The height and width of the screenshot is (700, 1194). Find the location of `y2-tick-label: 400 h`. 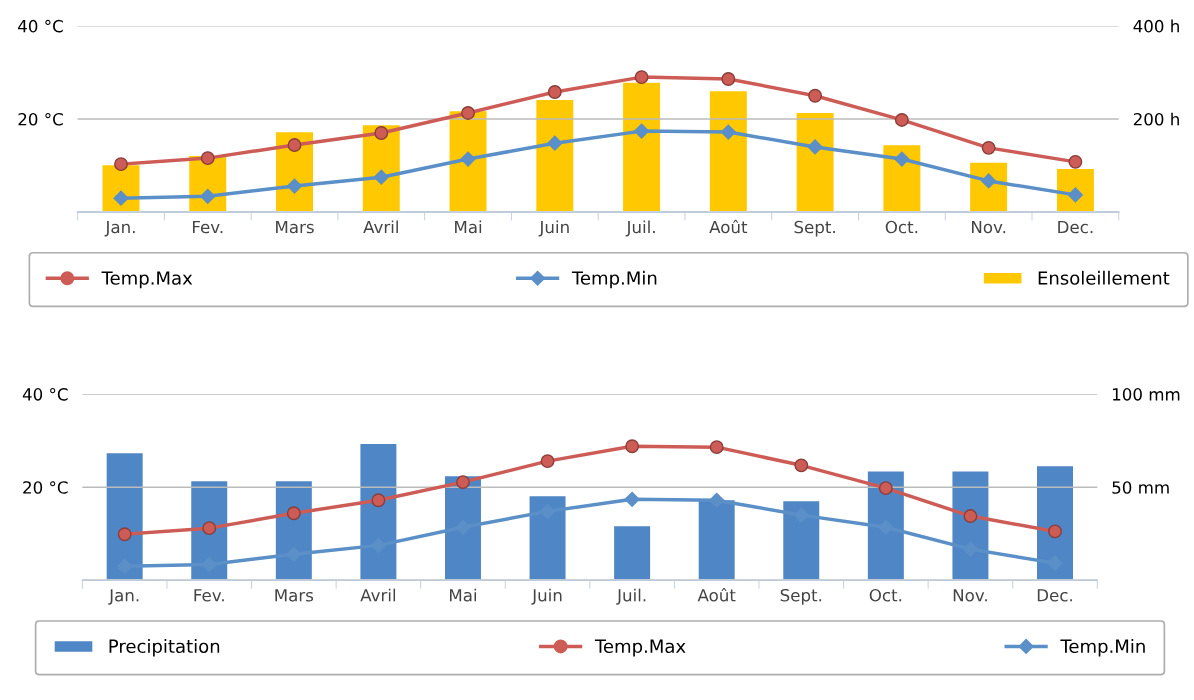

y2-tick-label: 400 h is located at coordinates (1156, 26).